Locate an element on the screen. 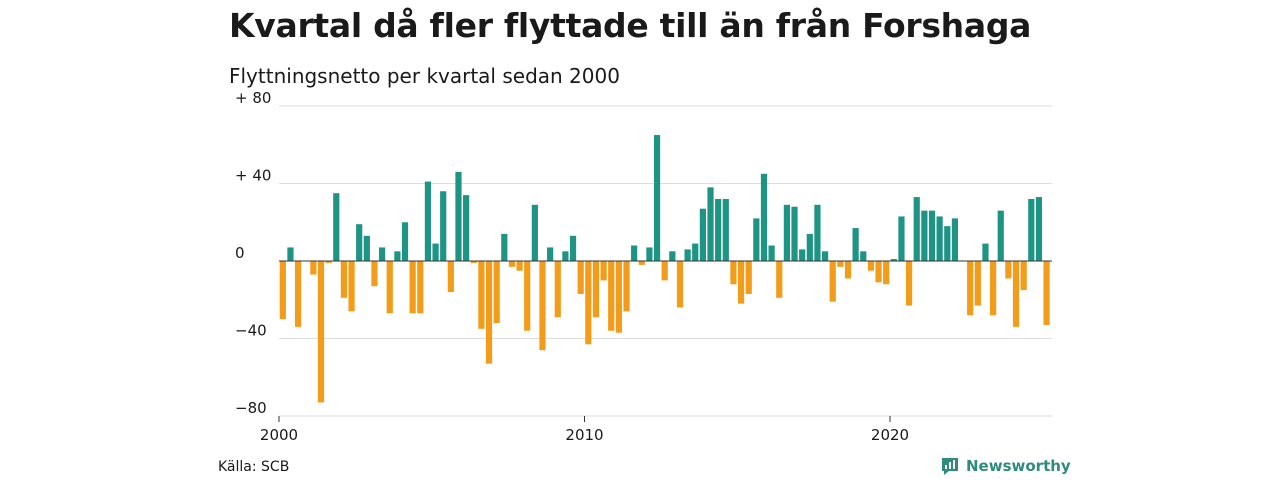 The height and width of the screenshot is (480, 1280). bar-2019-Q3 is located at coordinates (878, 272).